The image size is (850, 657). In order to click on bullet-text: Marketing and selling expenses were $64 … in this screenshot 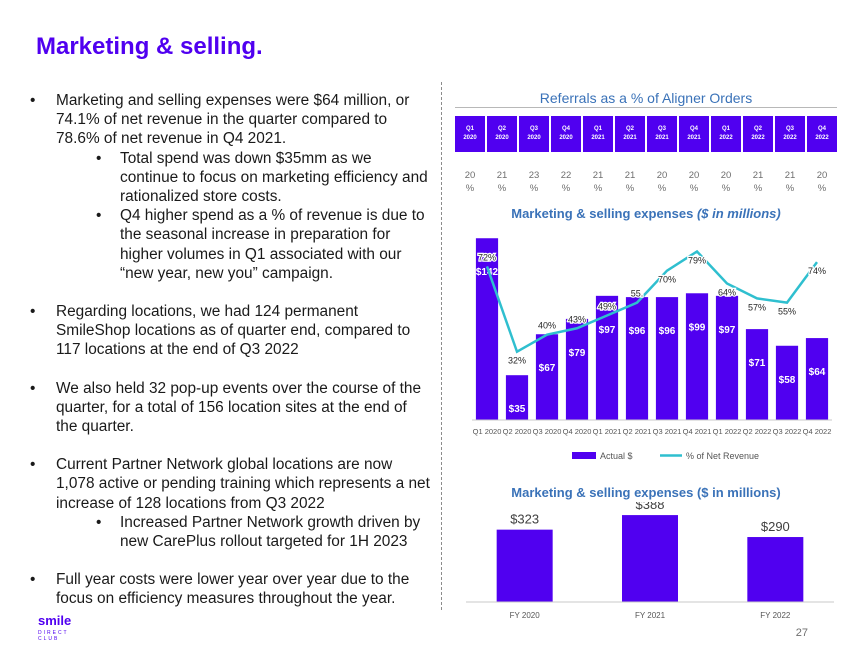, I will do `click(233, 120)`.